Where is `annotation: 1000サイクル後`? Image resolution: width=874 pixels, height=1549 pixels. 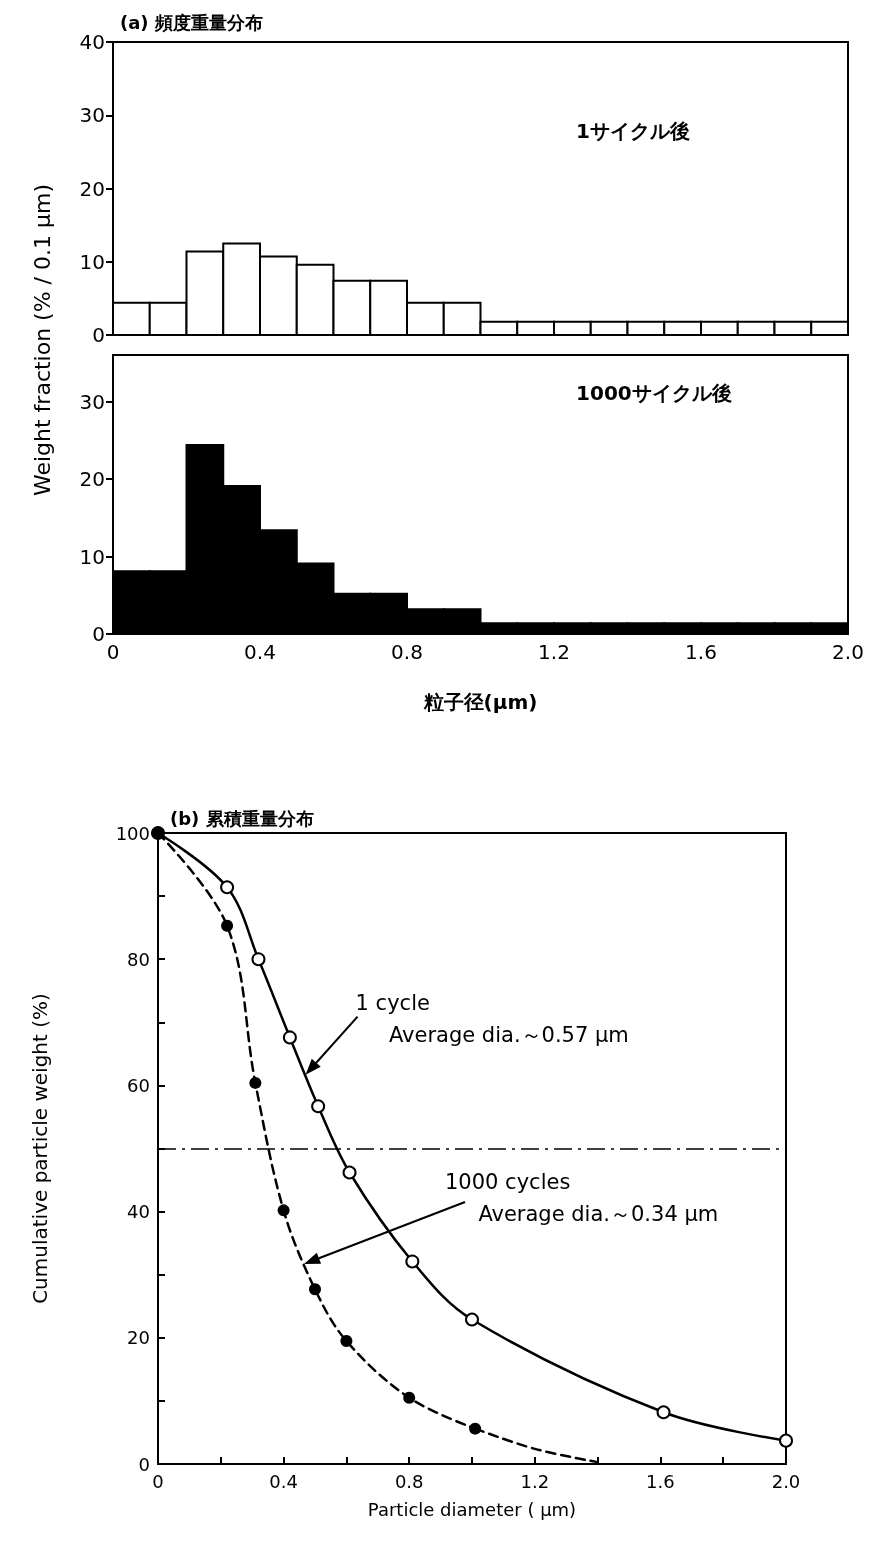 annotation: 1000サイクル後 is located at coordinates (654, 392).